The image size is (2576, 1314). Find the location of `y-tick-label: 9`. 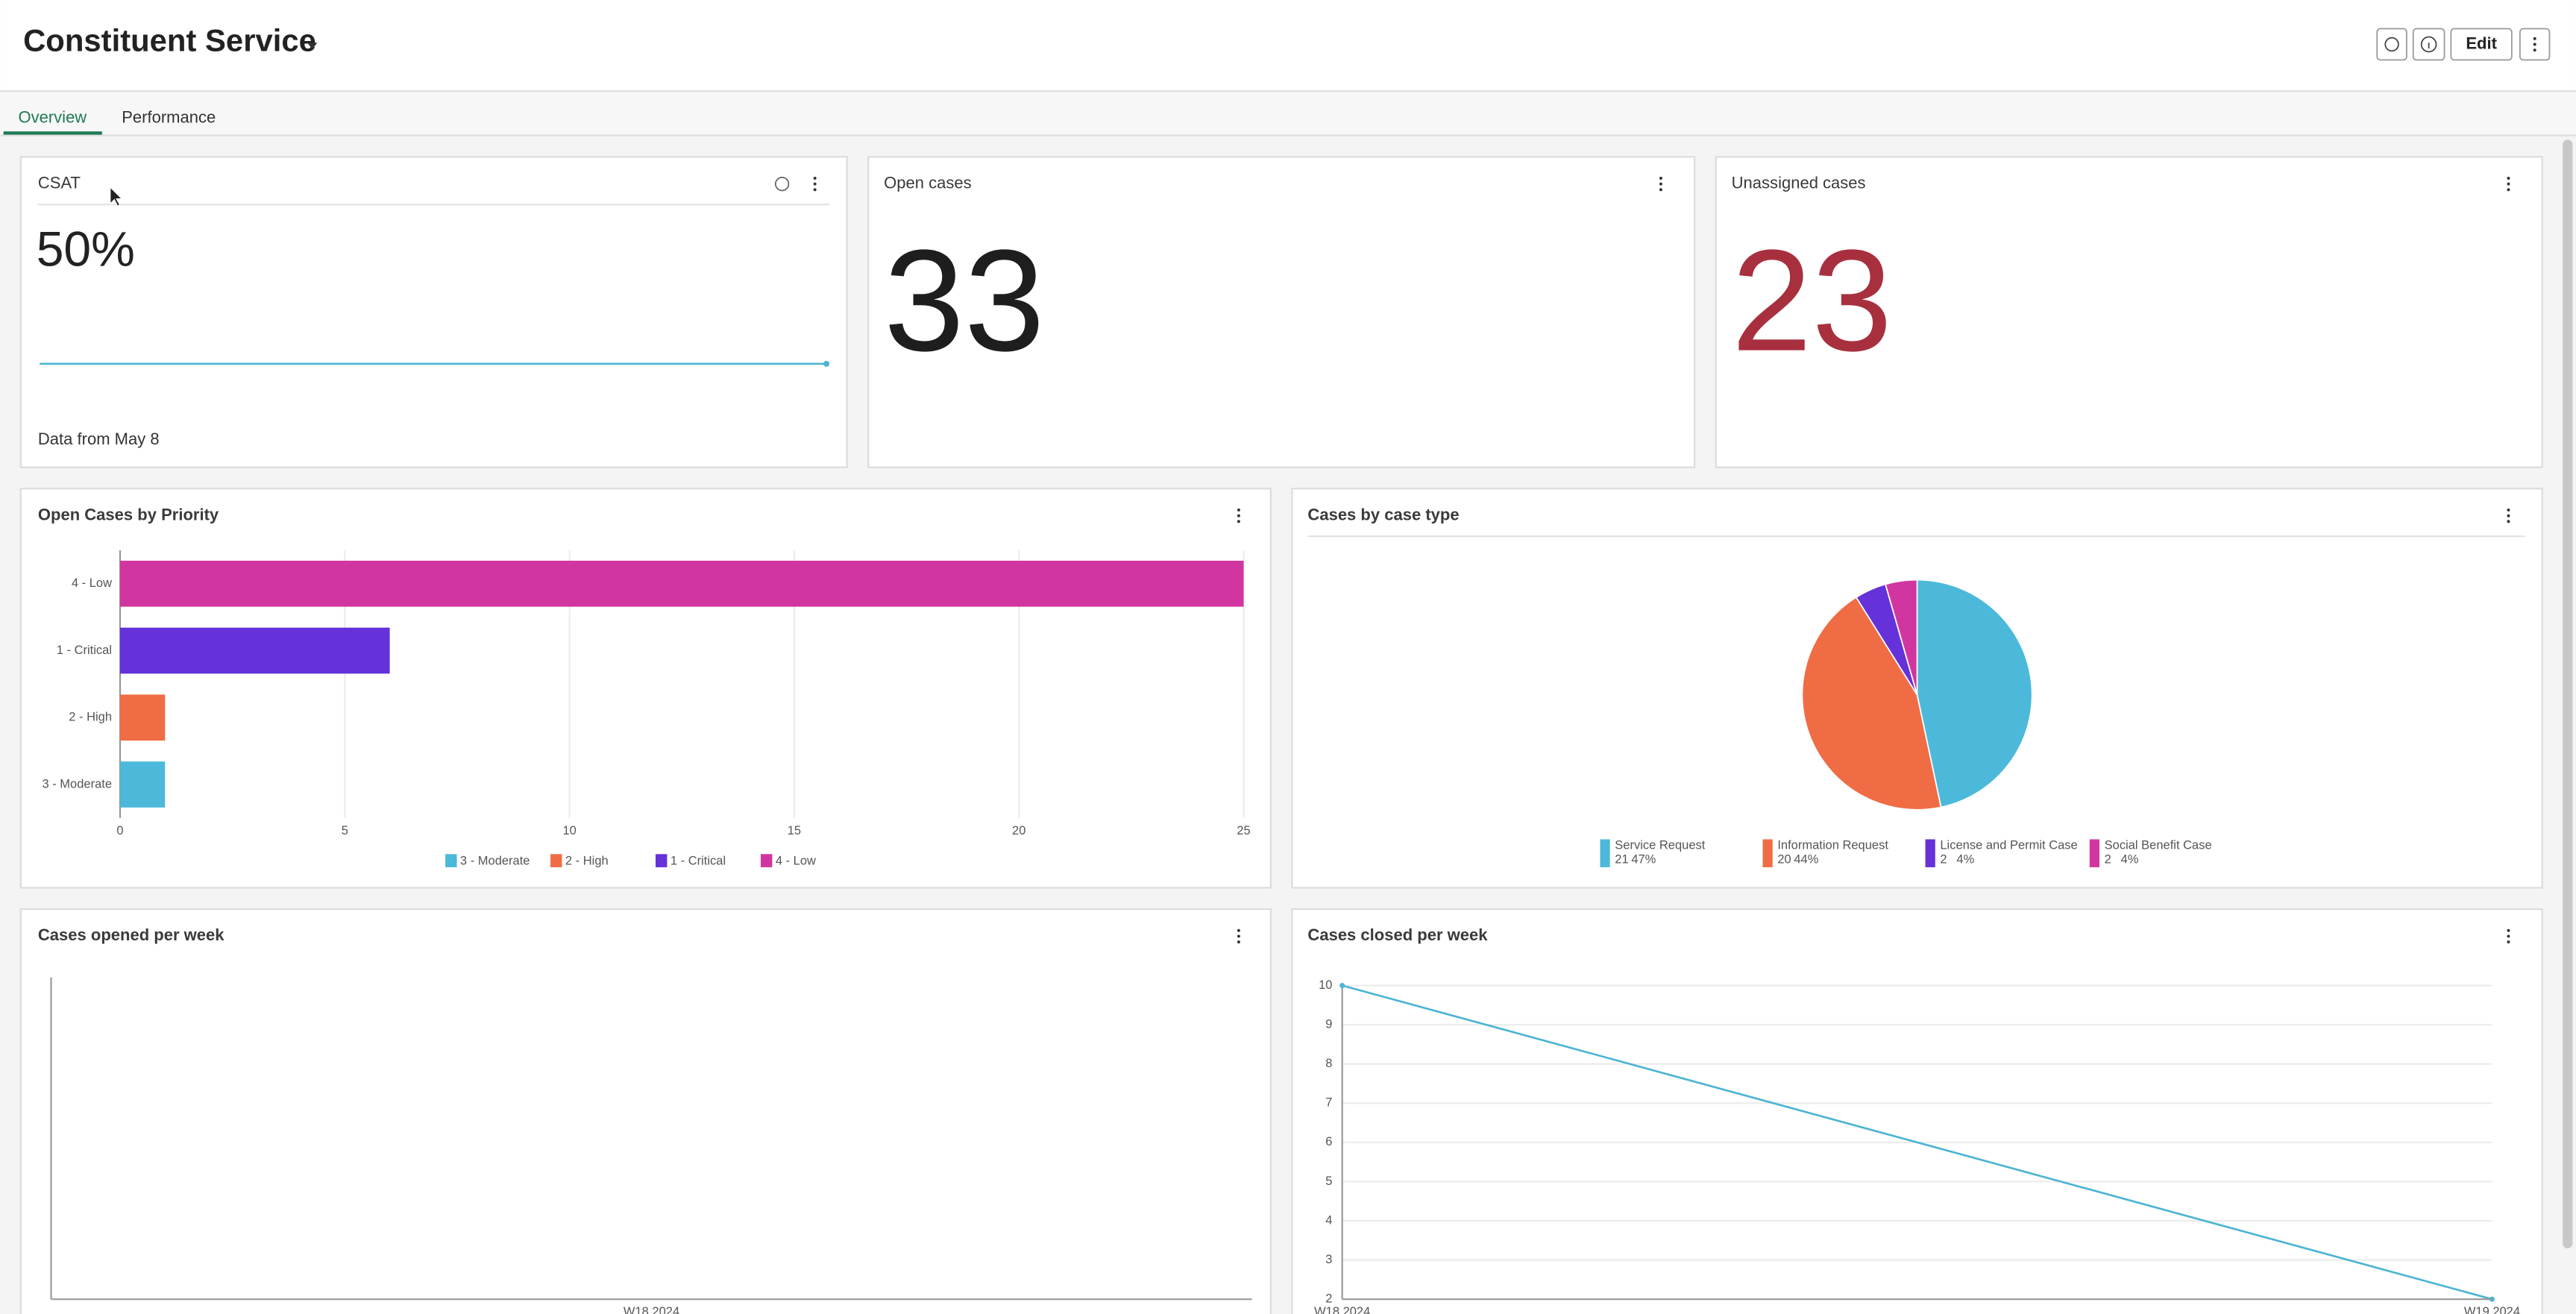

y-tick-label: 9 is located at coordinates (1329, 1024).